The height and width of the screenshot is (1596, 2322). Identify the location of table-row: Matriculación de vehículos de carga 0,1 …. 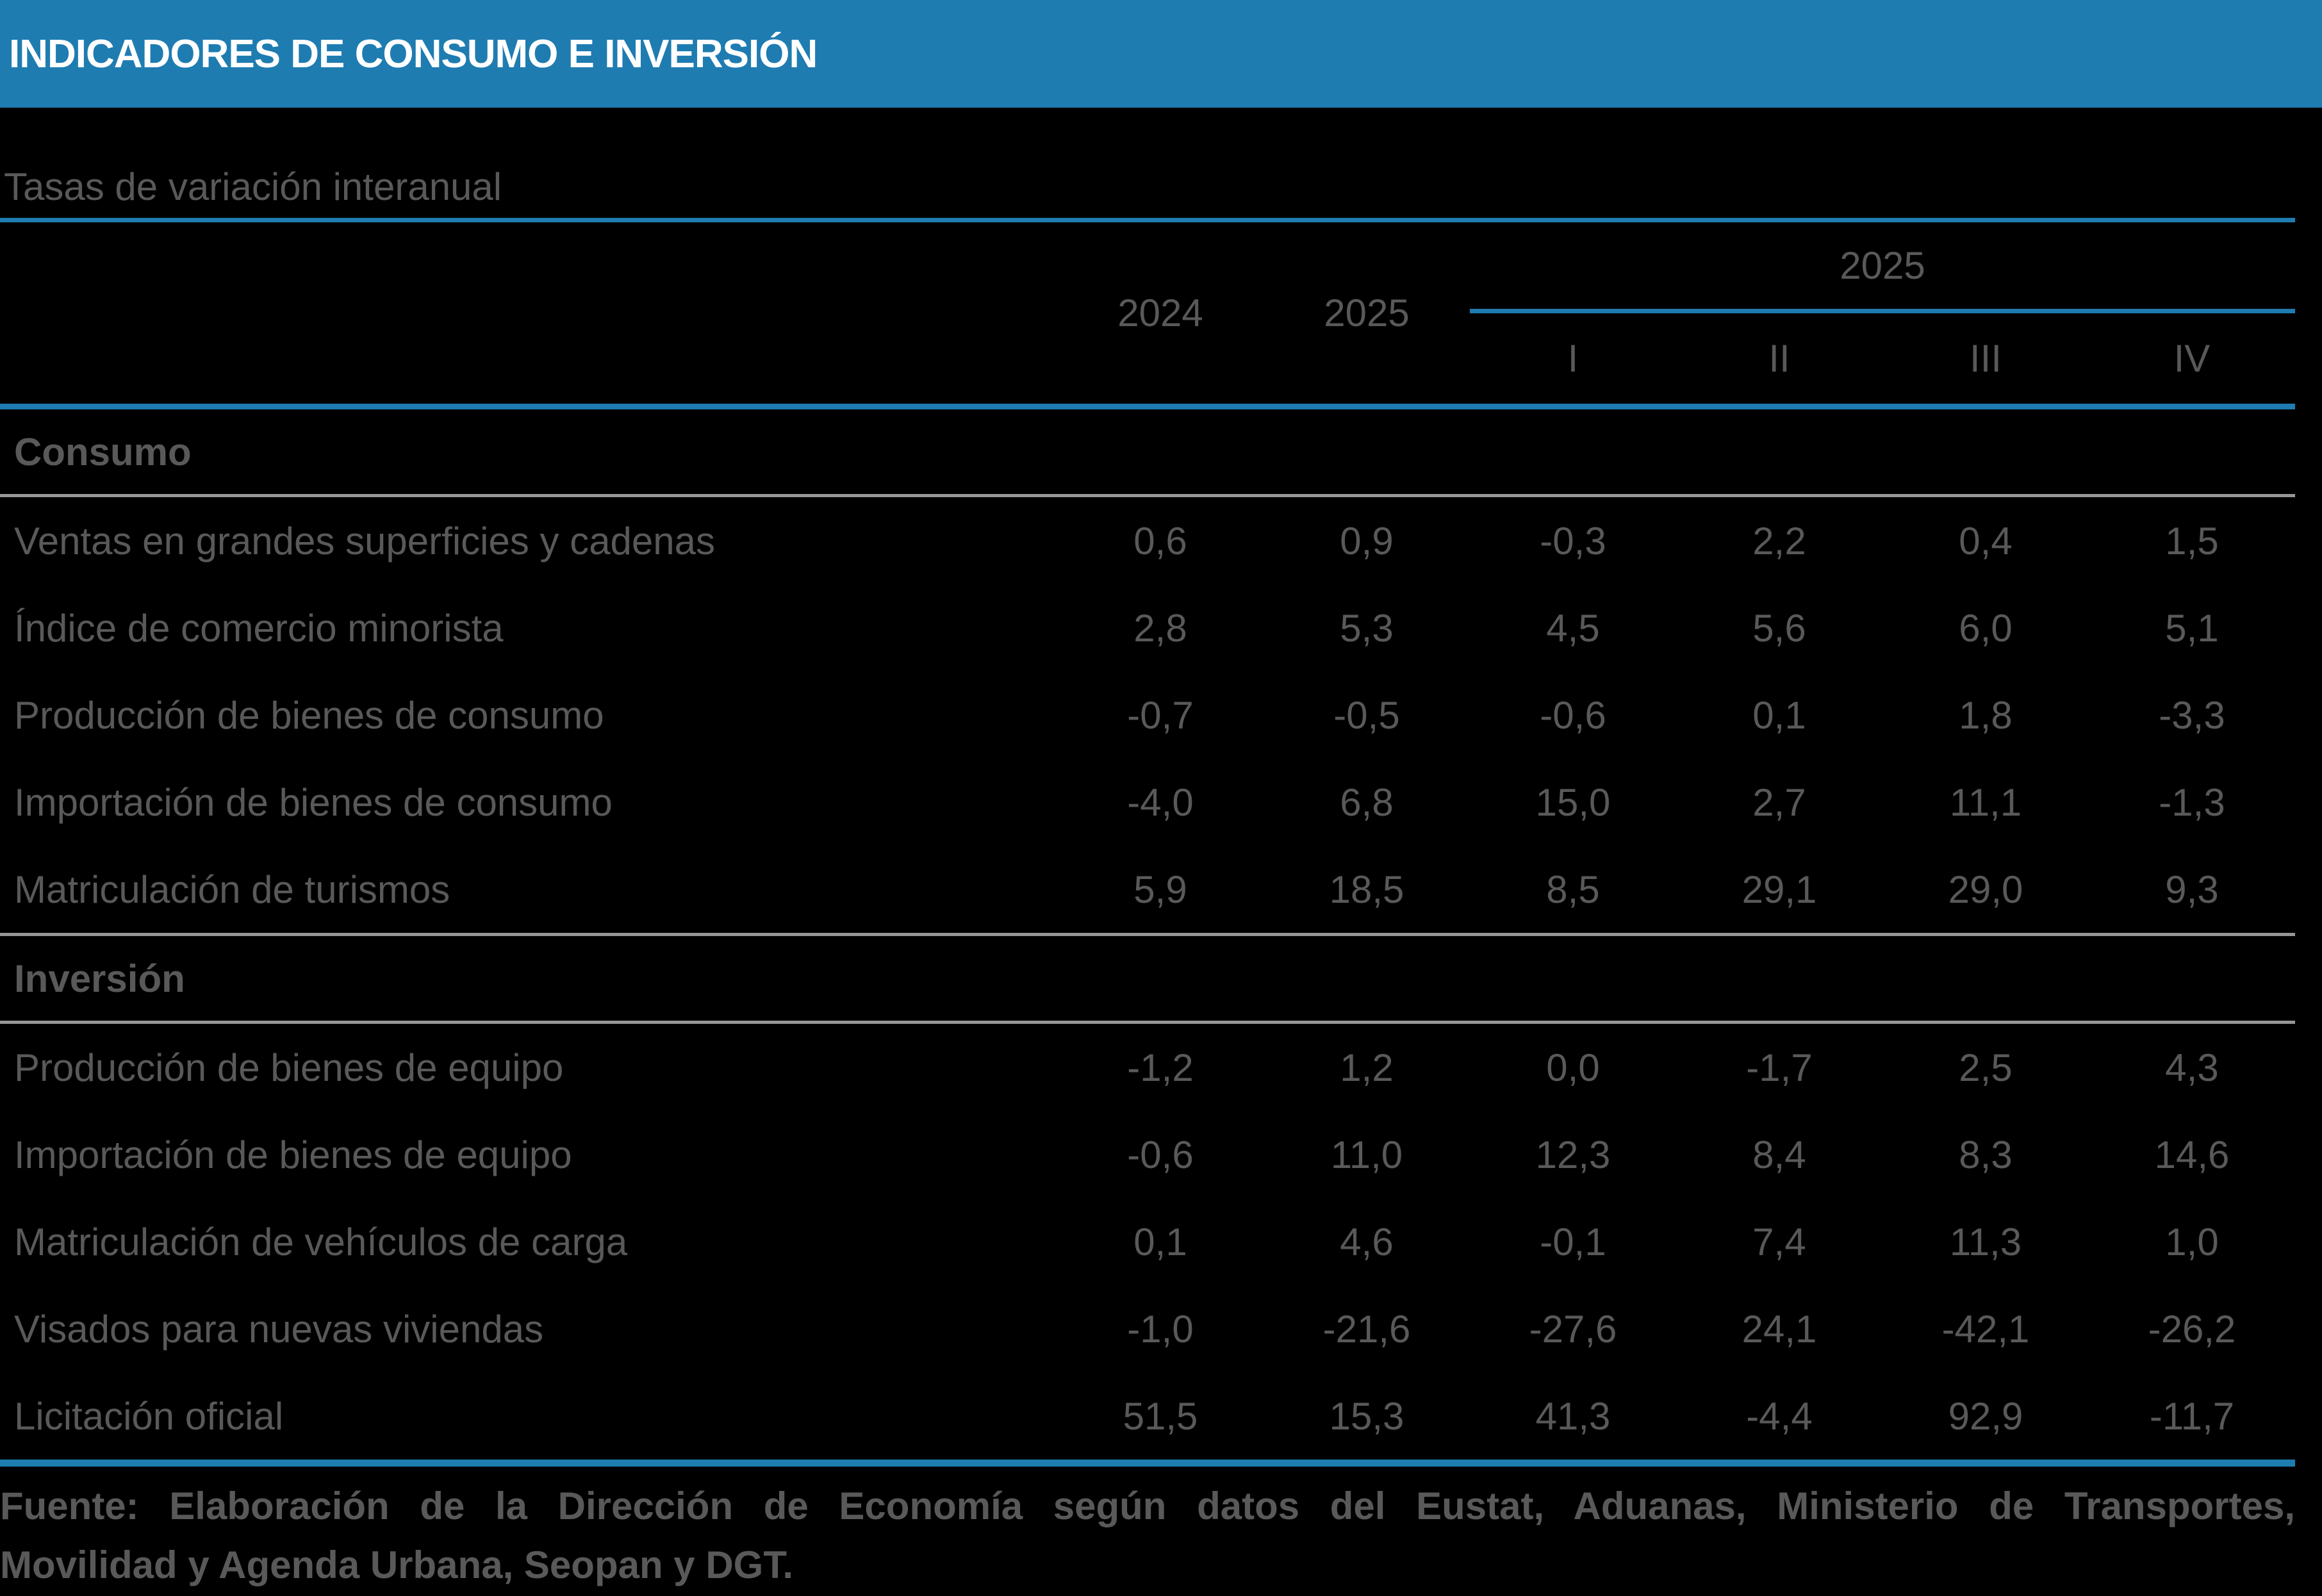
(1147, 1241).